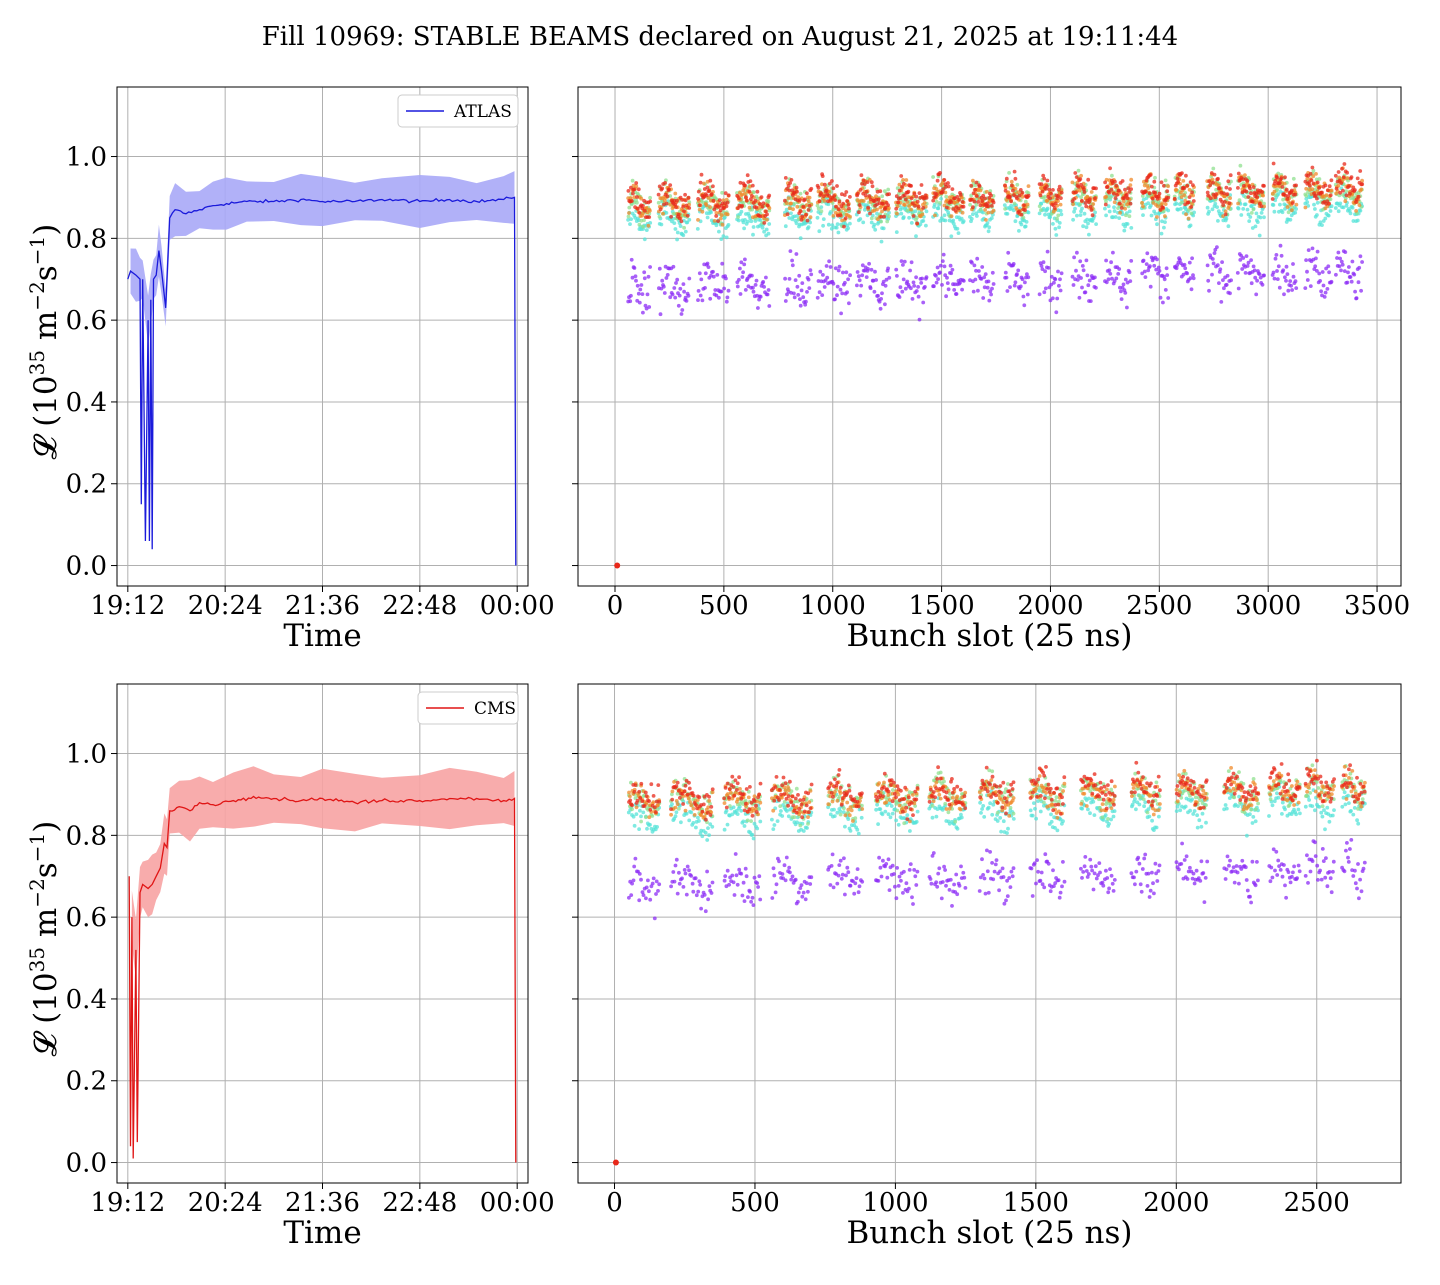 The width and height of the screenshot is (1440, 1285). Describe the element at coordinates (419, 1203) in the screenshot. I see `x-tick-label: 22:48` at that location.